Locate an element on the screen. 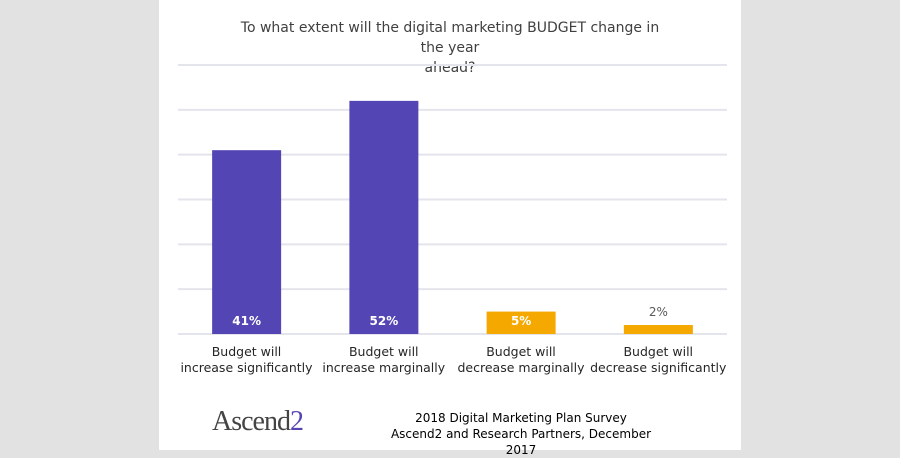 This screenshot has width=900, height=458. category-label-1: Budget will increase significantly is located at coordinates (246, 360).